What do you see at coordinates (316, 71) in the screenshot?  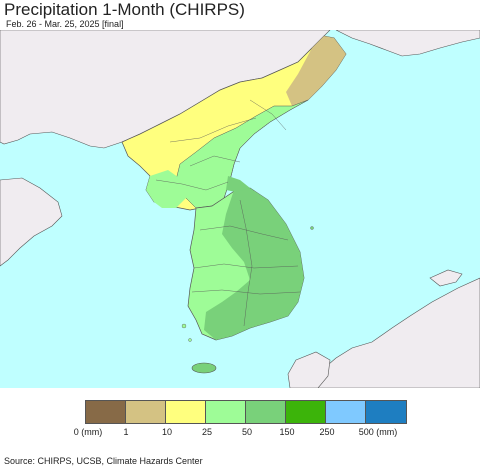 I see `northeast-dry-area` at bounding box center [316, 71].